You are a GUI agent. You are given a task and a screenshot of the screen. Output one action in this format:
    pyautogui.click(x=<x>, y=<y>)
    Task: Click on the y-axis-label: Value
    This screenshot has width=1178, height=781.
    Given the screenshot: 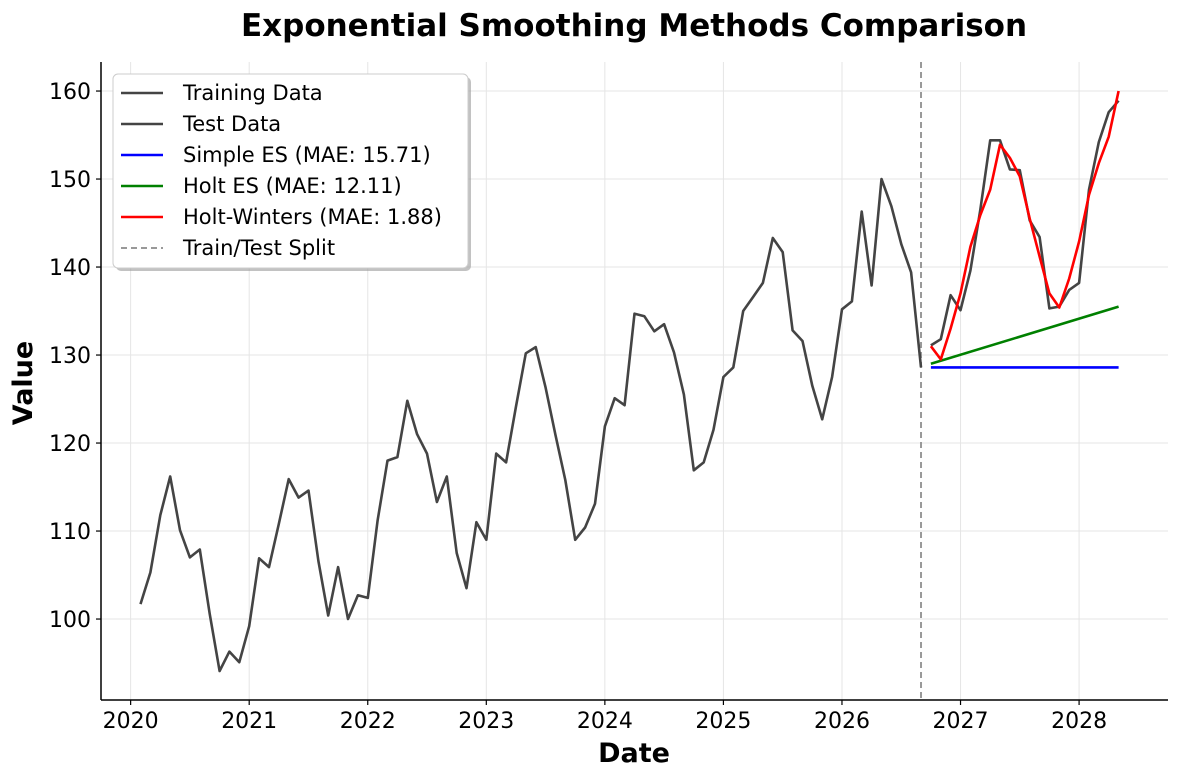 What is the action you would take?
    pyautogui.click(x=23, y=383)
    